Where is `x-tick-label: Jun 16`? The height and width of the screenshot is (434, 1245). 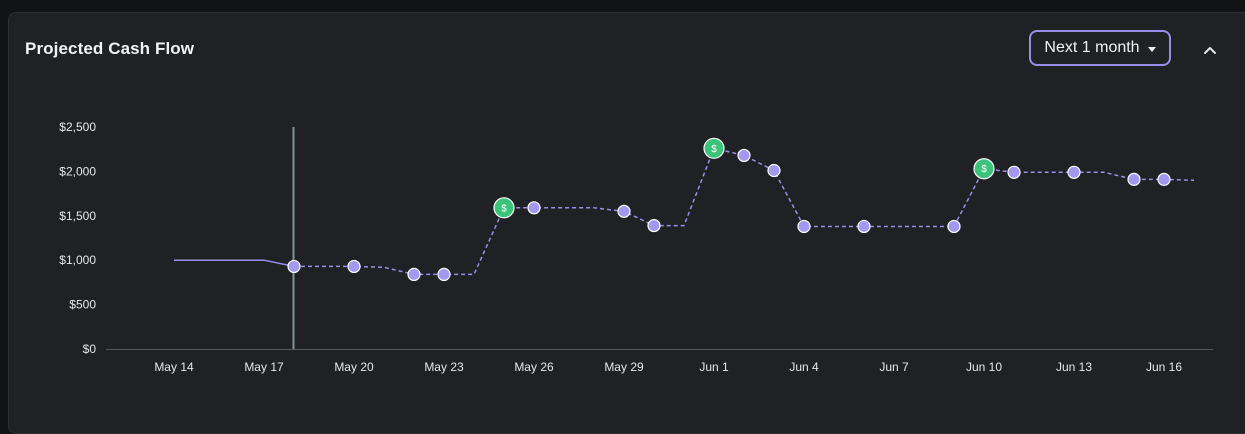
x-tick-label: Jun 16 is located at coordinates (1164, 367).